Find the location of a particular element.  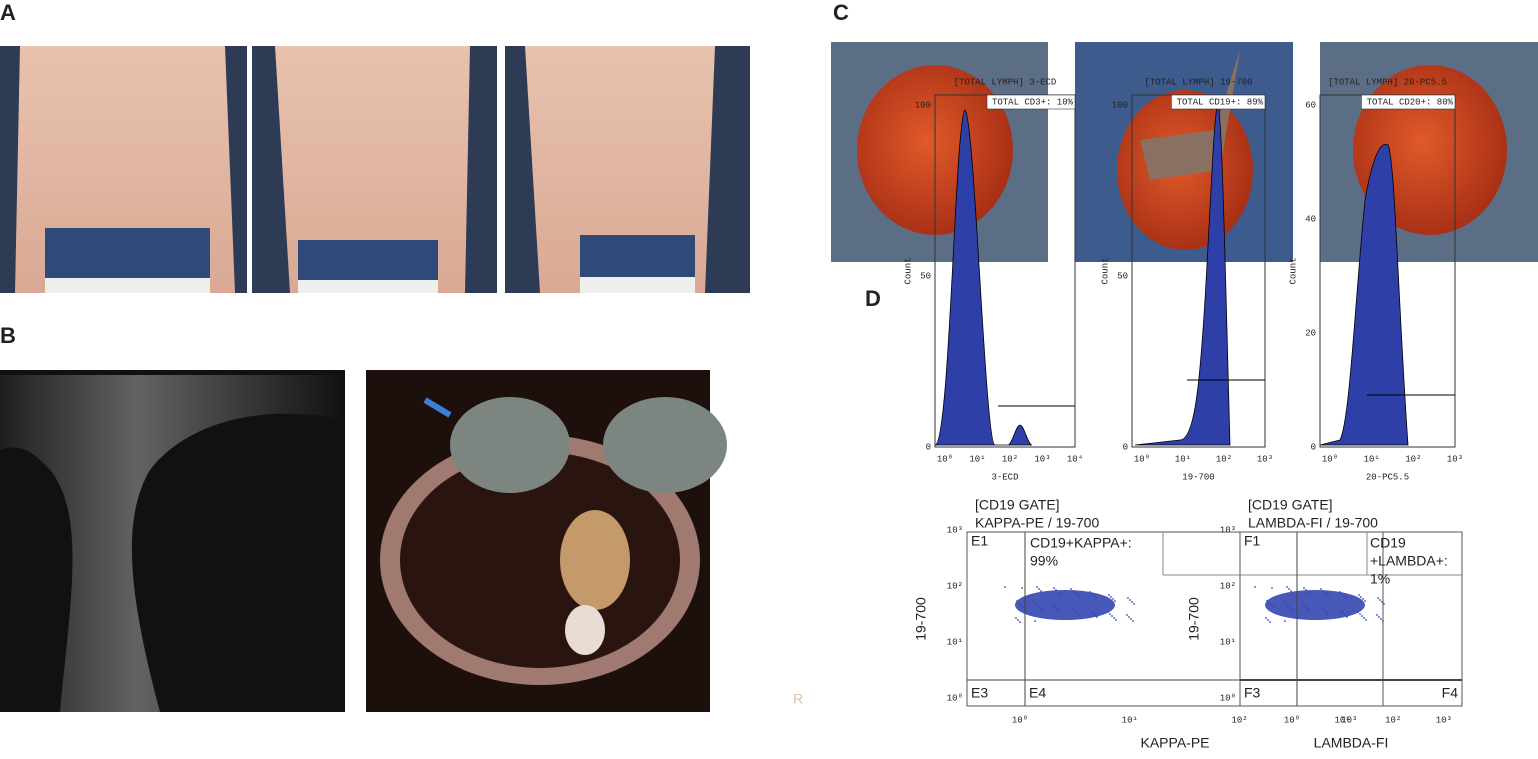

plot-title: [CD19 GATE] is located at coordinates (1290, 505).